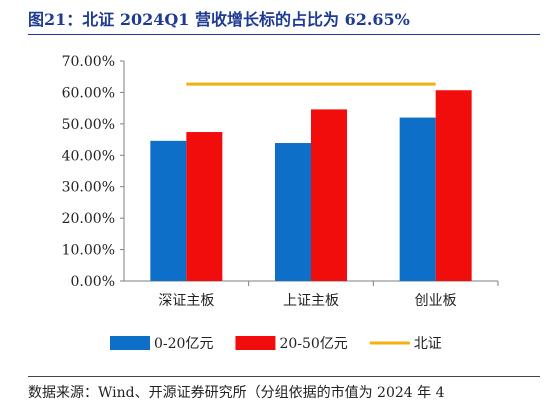 Image resolution: width=546 pixels, height=408 pixels. I want to click on legend-label: 北证, so click(428, 344).